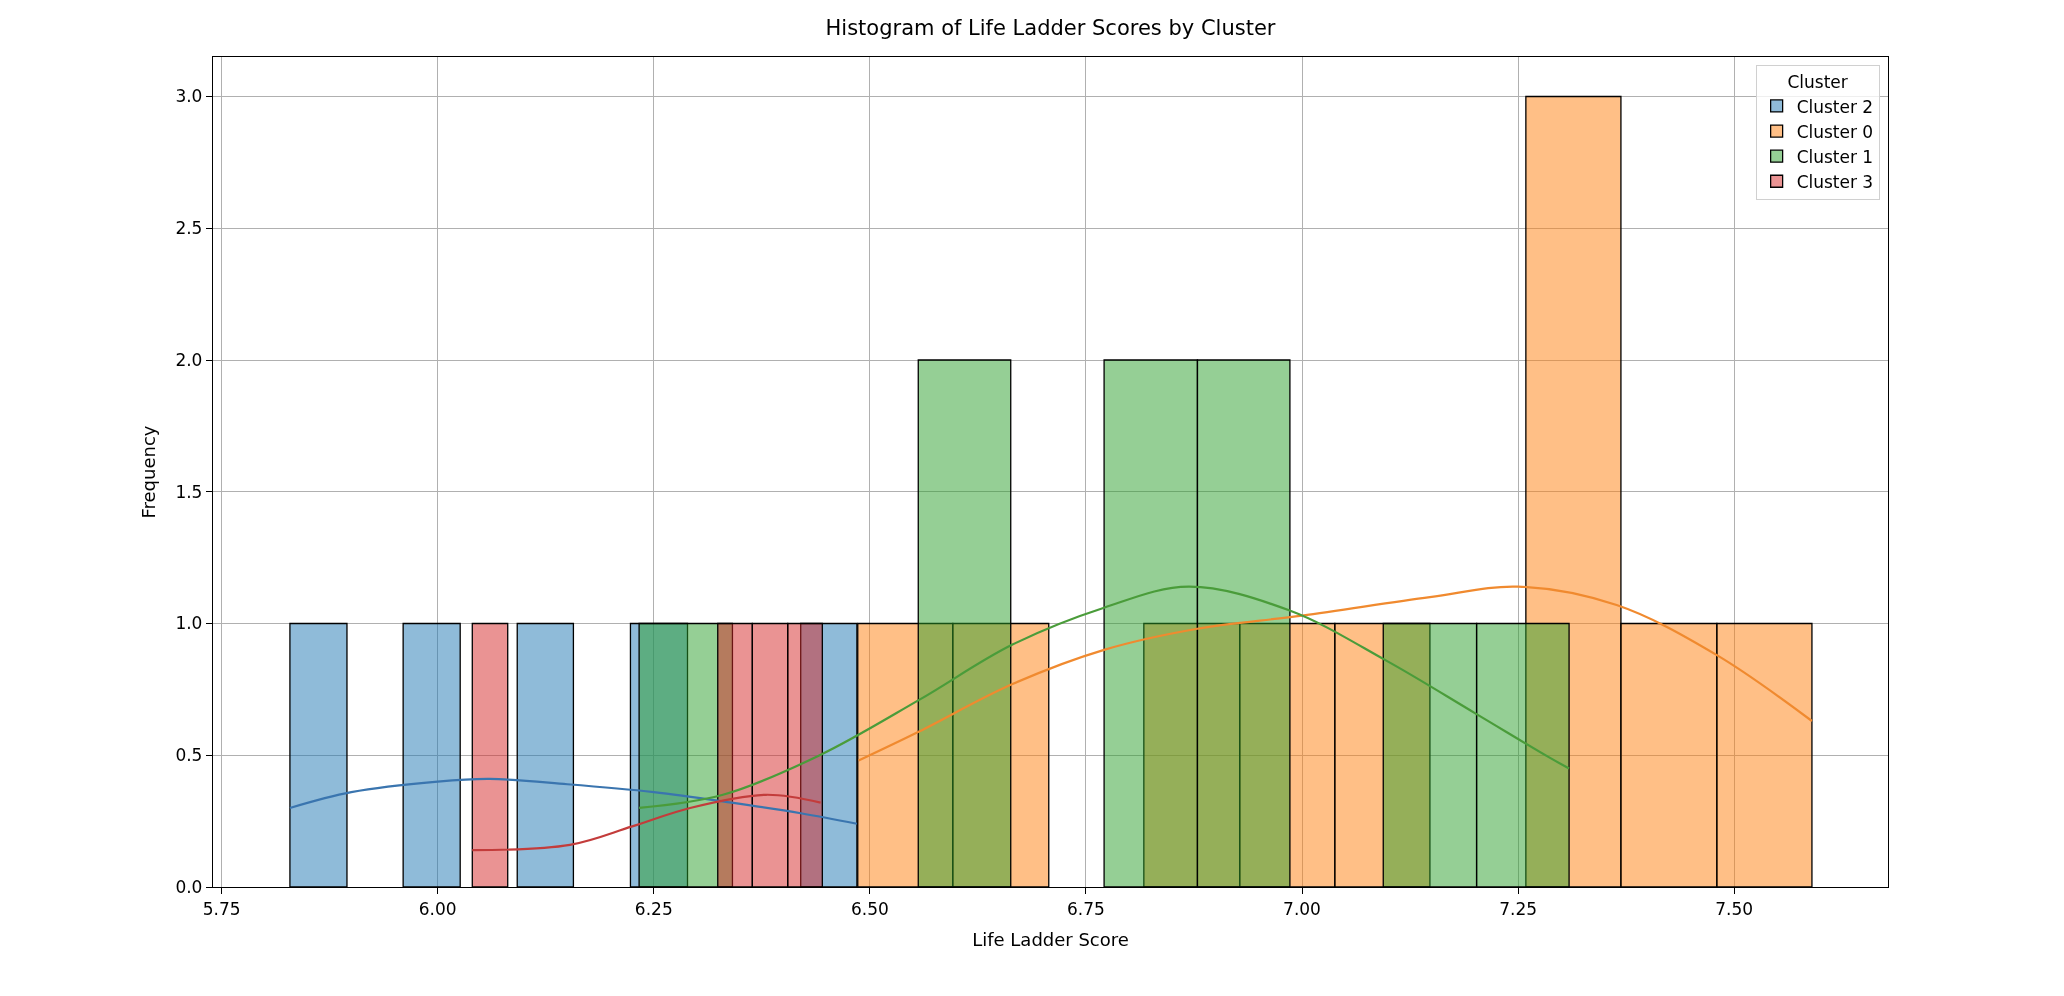  I want to click on x-tick-label: 6.25, so click(653, 908).